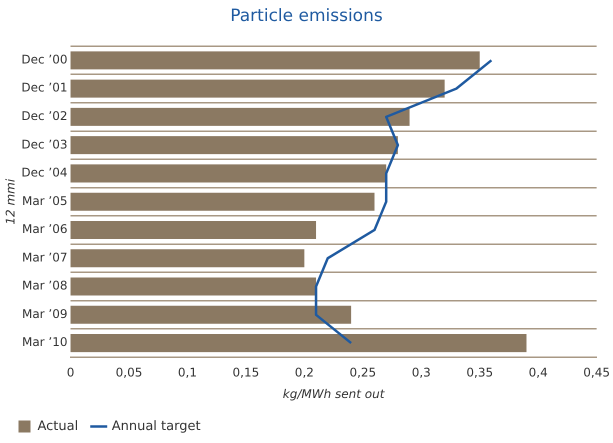 This screenshot has height=443, width=613. What do you see at coordinates (334, 393) in the screenshot?
I see `x-axis-title: kg/MWh sent out` at bounding box center [334, 393].